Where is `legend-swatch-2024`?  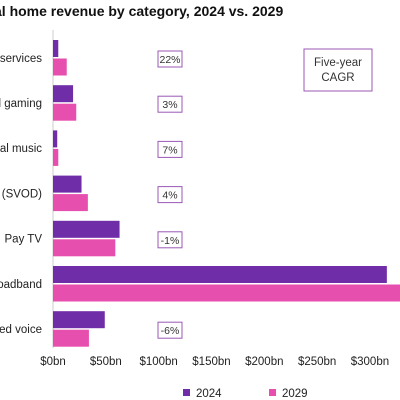 legend-swatch-2024 is located at coordinates (186, 392).